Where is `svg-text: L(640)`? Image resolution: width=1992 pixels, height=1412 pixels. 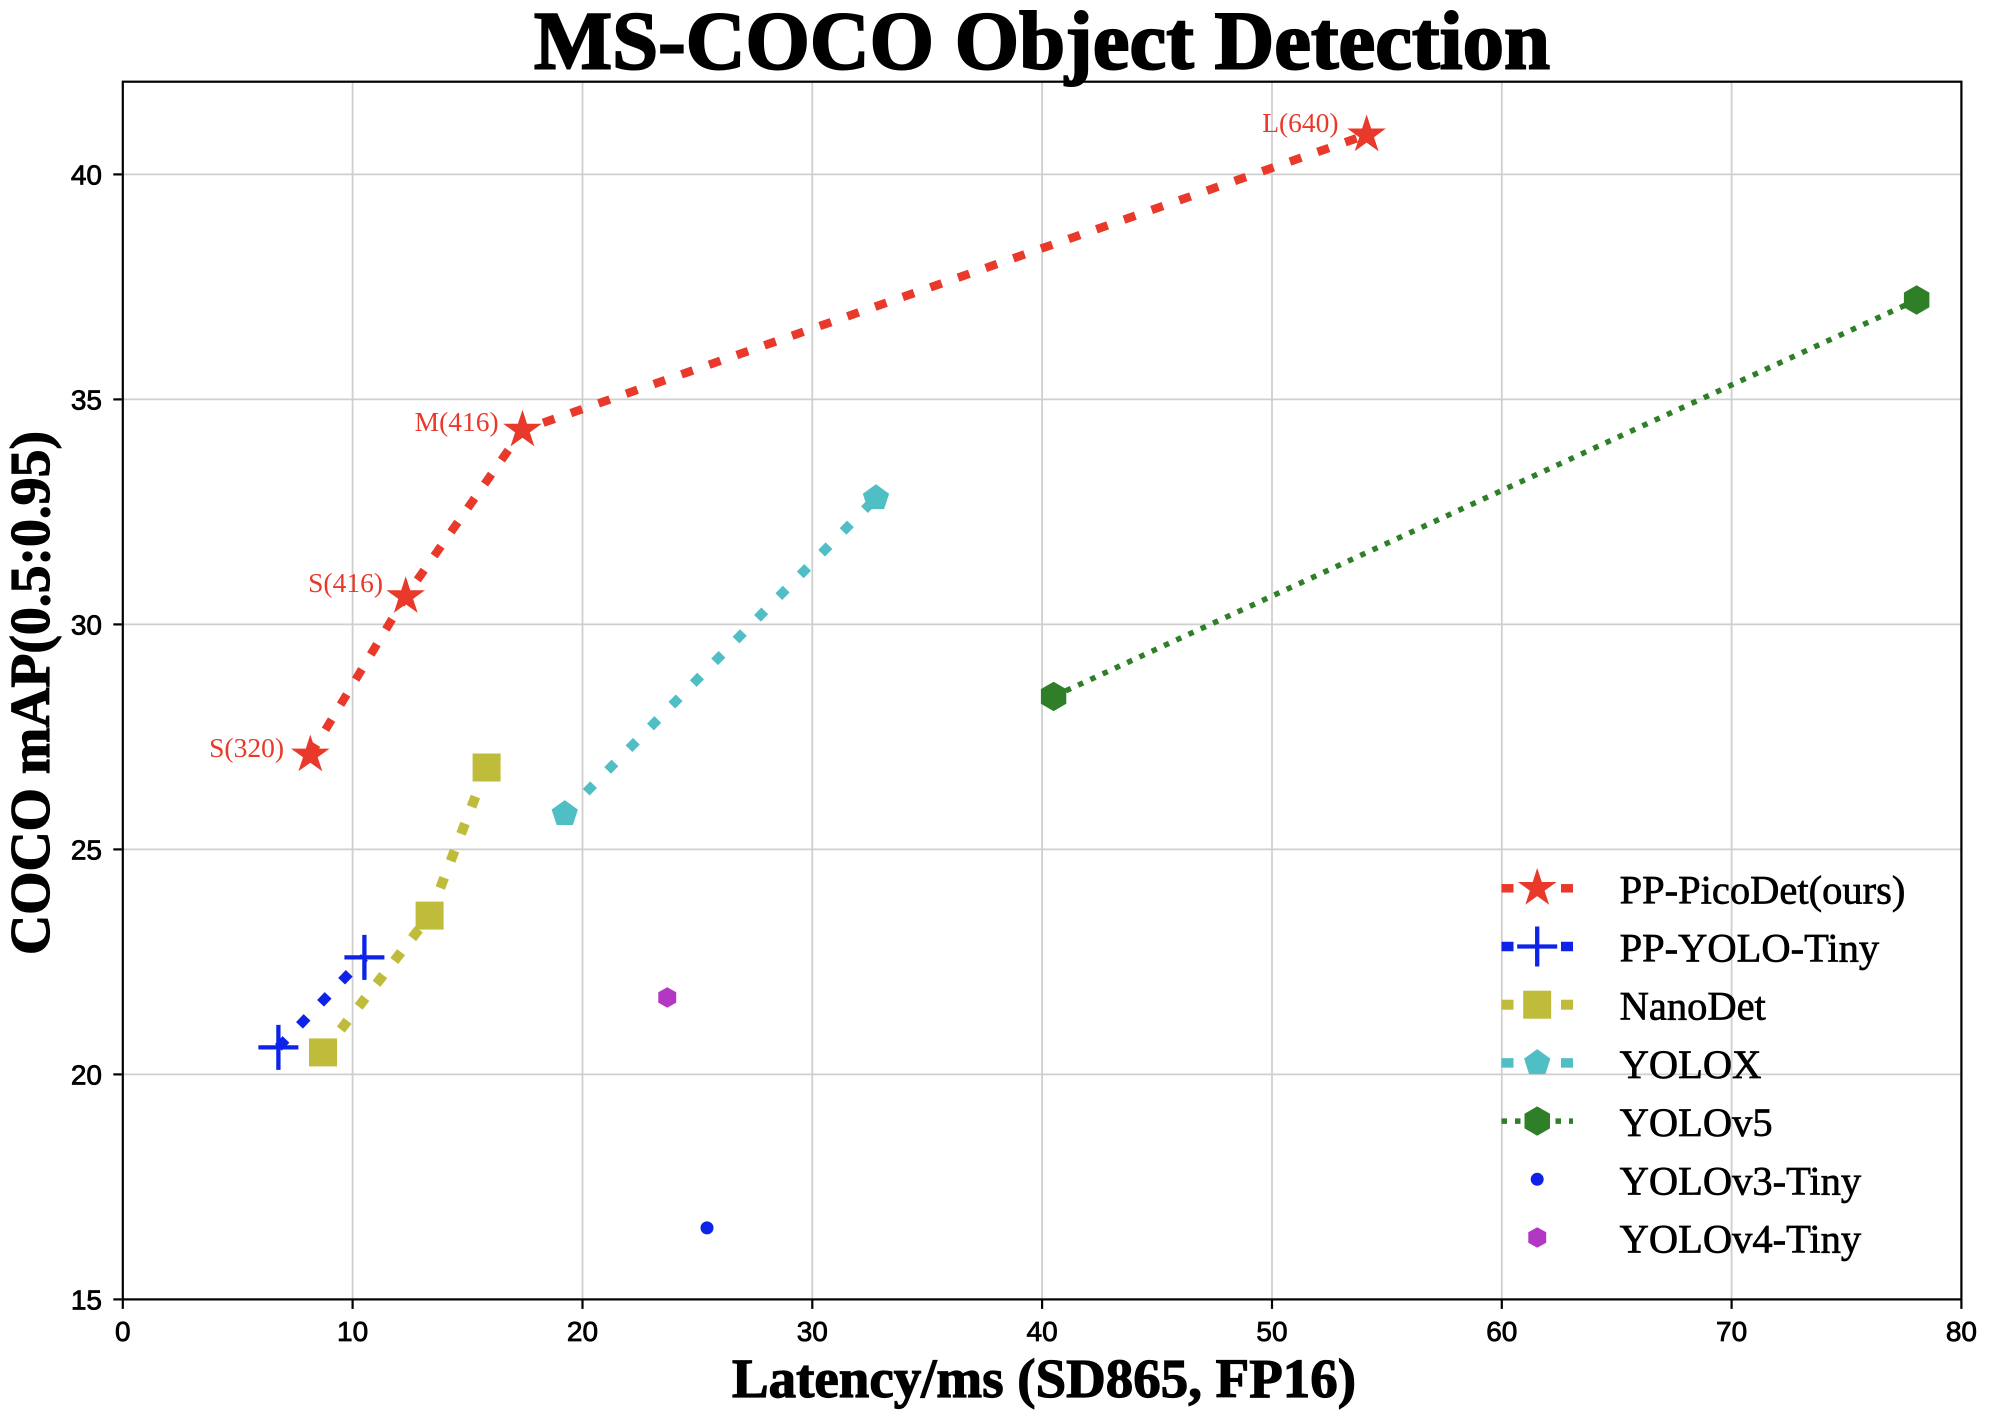
svg-text: L(640) is located at coordinates (1300, 122).